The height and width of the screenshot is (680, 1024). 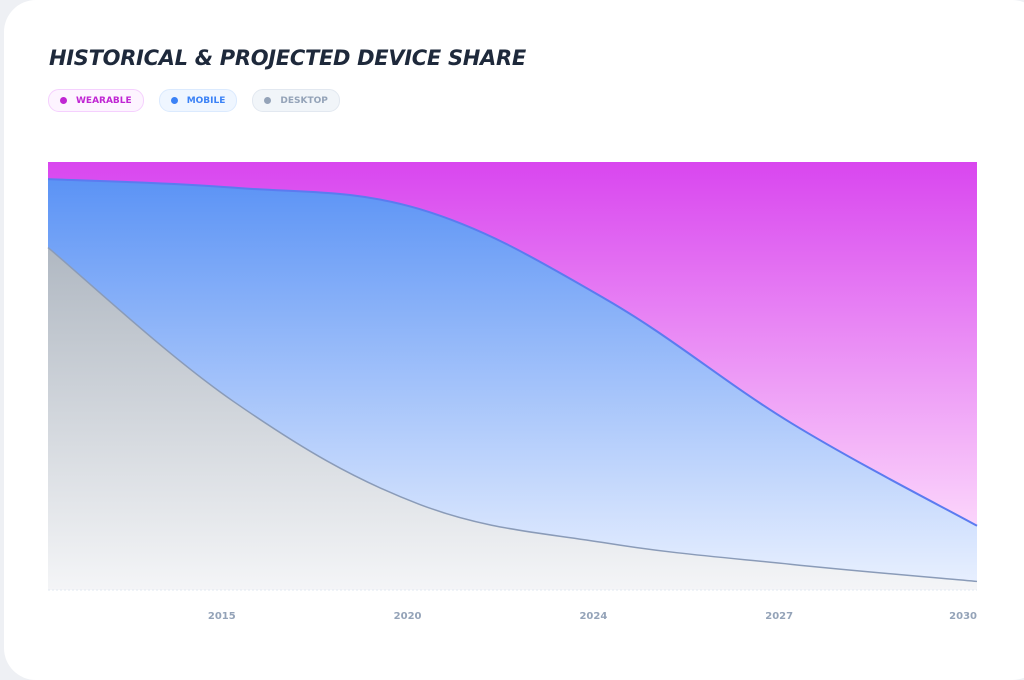 What do you see at coordinates (779, 616) in the screenshot?
I see `x-tick-label: 2027` at bounding box center [779, 616].